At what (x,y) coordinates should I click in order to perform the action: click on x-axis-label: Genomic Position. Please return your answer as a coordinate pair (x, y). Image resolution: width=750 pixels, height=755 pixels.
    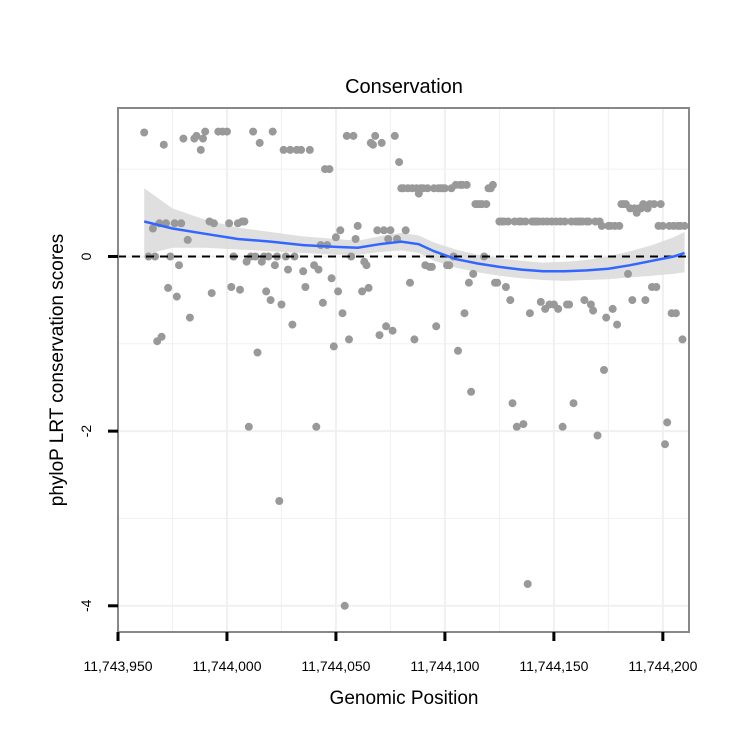
    Looking at the image, I should click on (404, 698).